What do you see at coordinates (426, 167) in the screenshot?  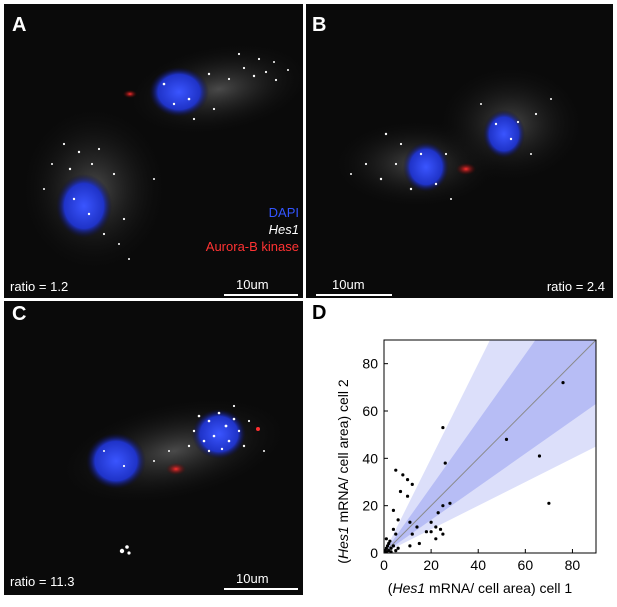 I see `nucleus-b1` at bounding box center [426, 167].